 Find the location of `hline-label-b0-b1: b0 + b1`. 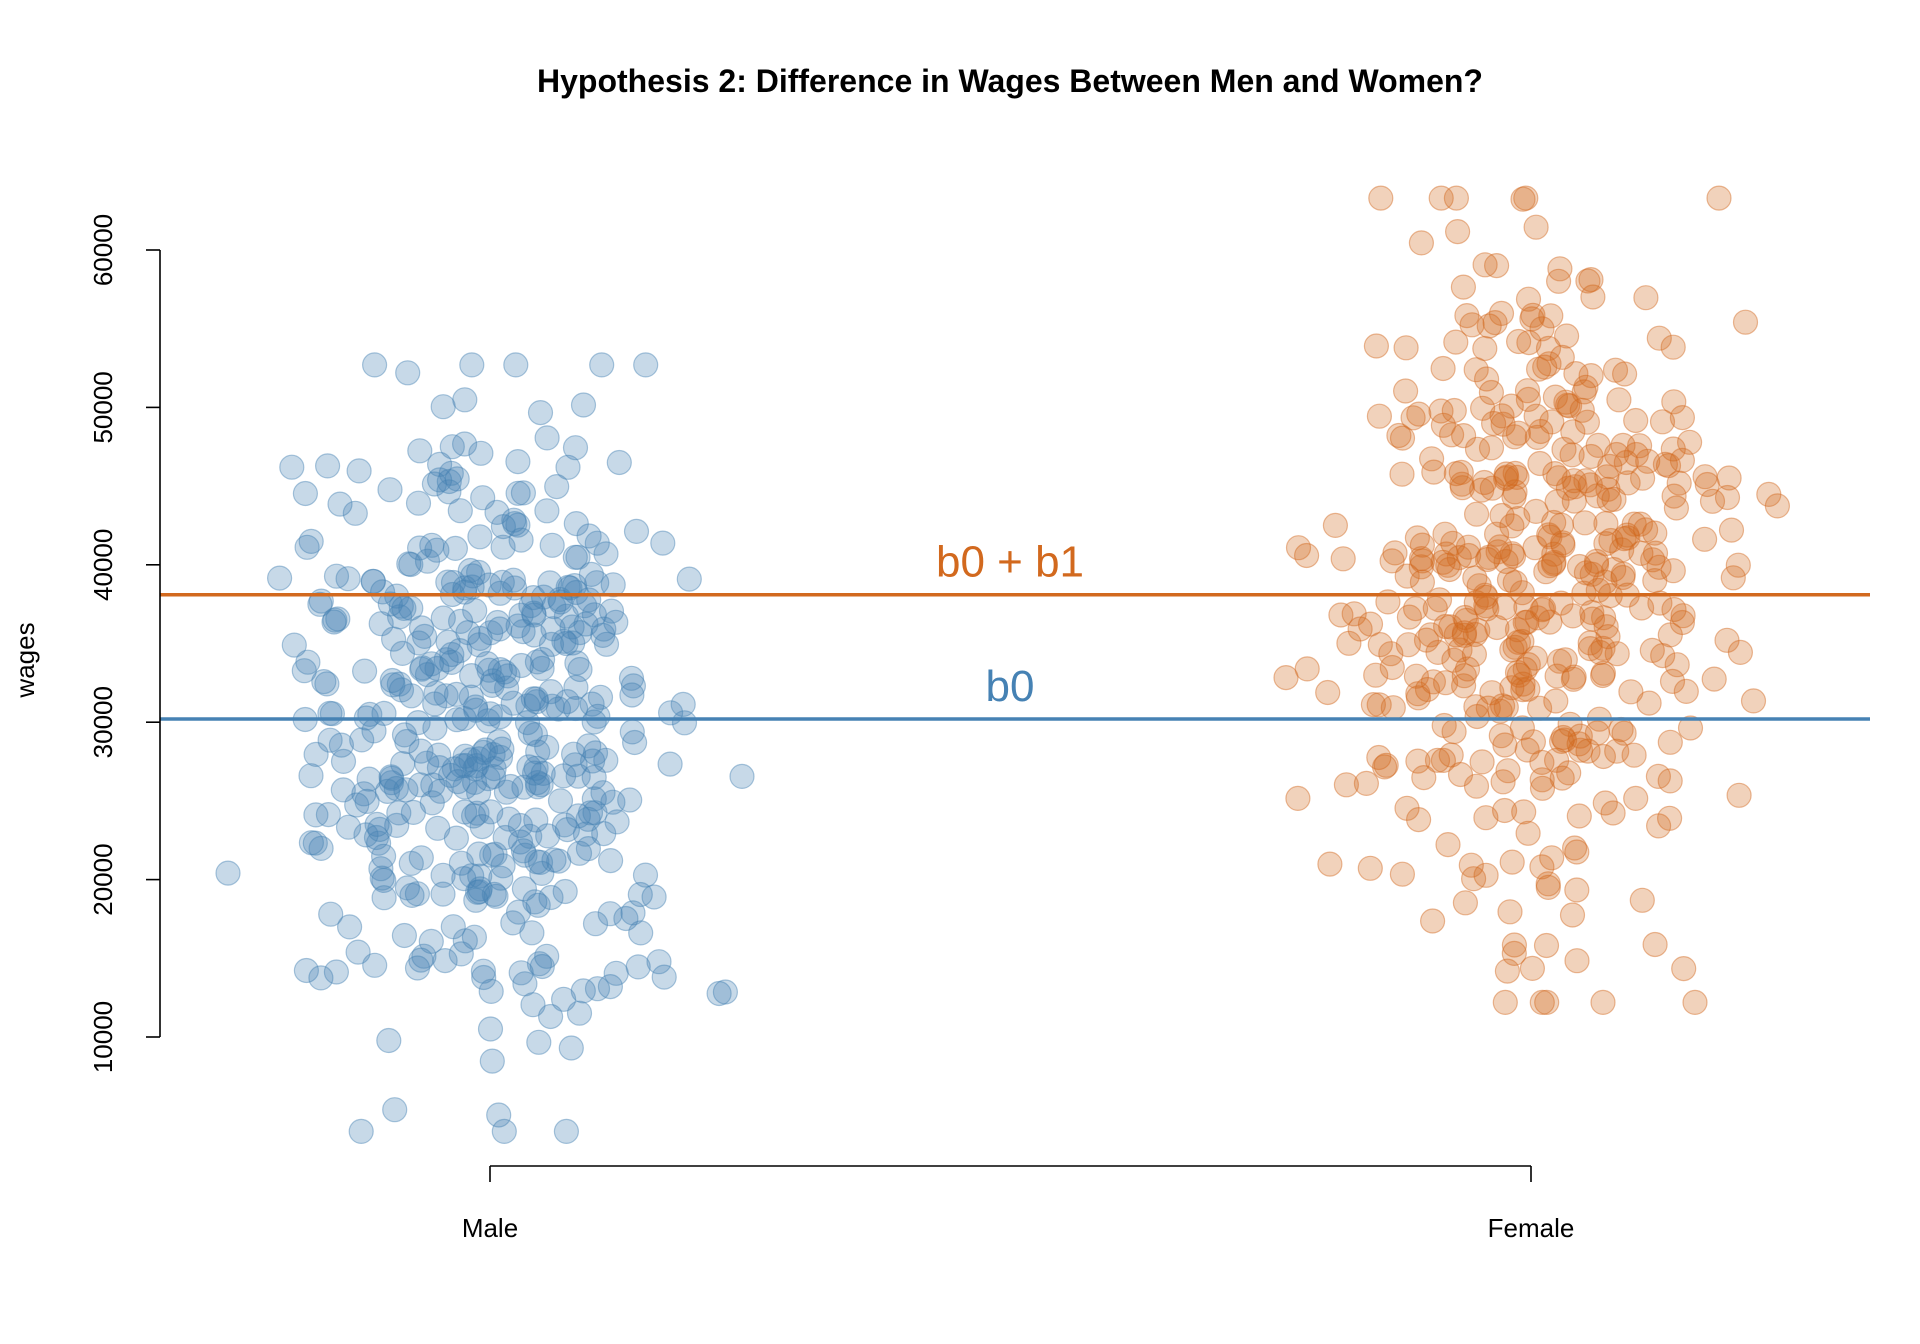

hline-label-b0-b1: b0 + b1 is located at coordinates (1010, 562).